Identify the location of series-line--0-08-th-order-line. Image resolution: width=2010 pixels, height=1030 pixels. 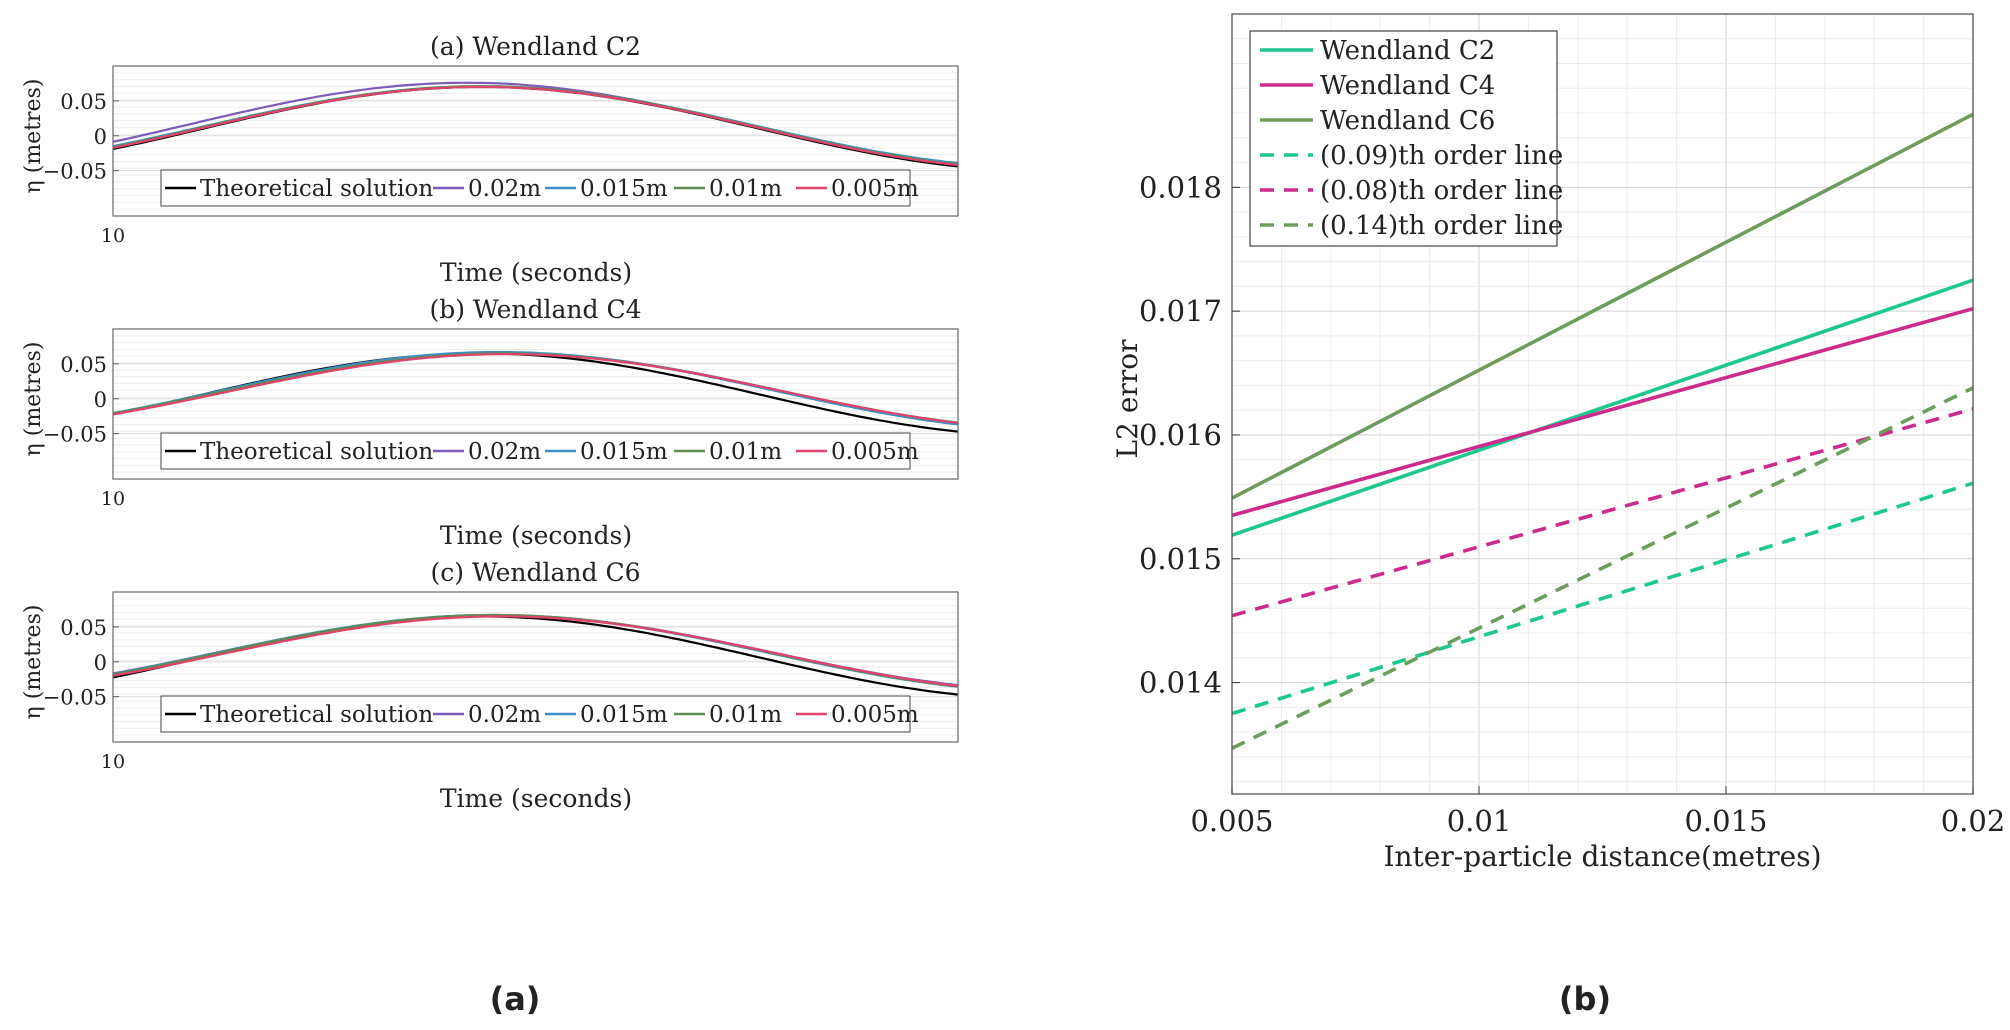
(1602, 512).